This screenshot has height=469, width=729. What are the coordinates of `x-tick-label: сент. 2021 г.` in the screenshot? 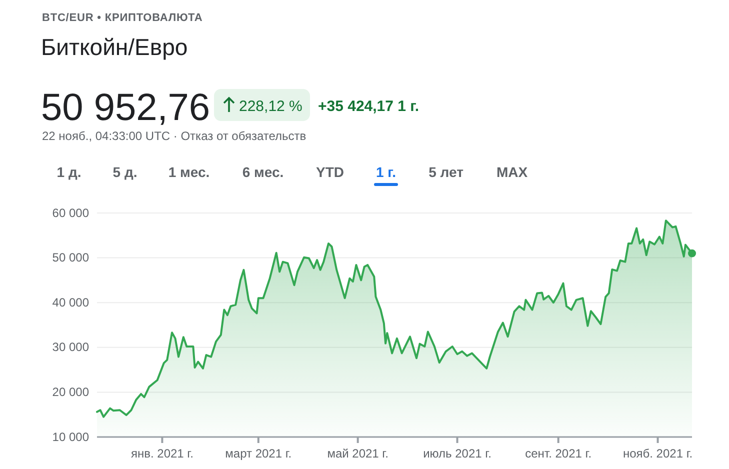 It's located at (558, 453).